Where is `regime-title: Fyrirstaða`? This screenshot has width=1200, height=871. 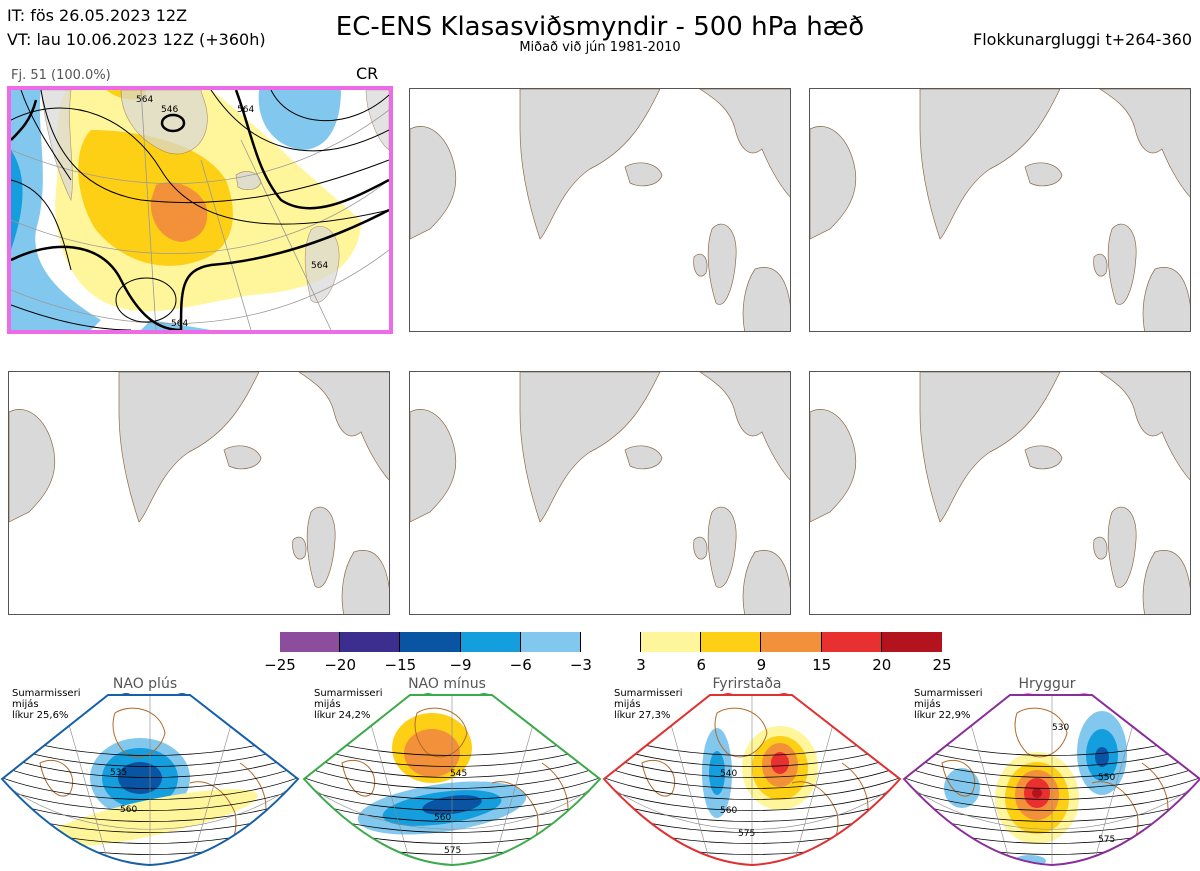
regime-title: Fyrirstaða is located at coordinates (747, 684).